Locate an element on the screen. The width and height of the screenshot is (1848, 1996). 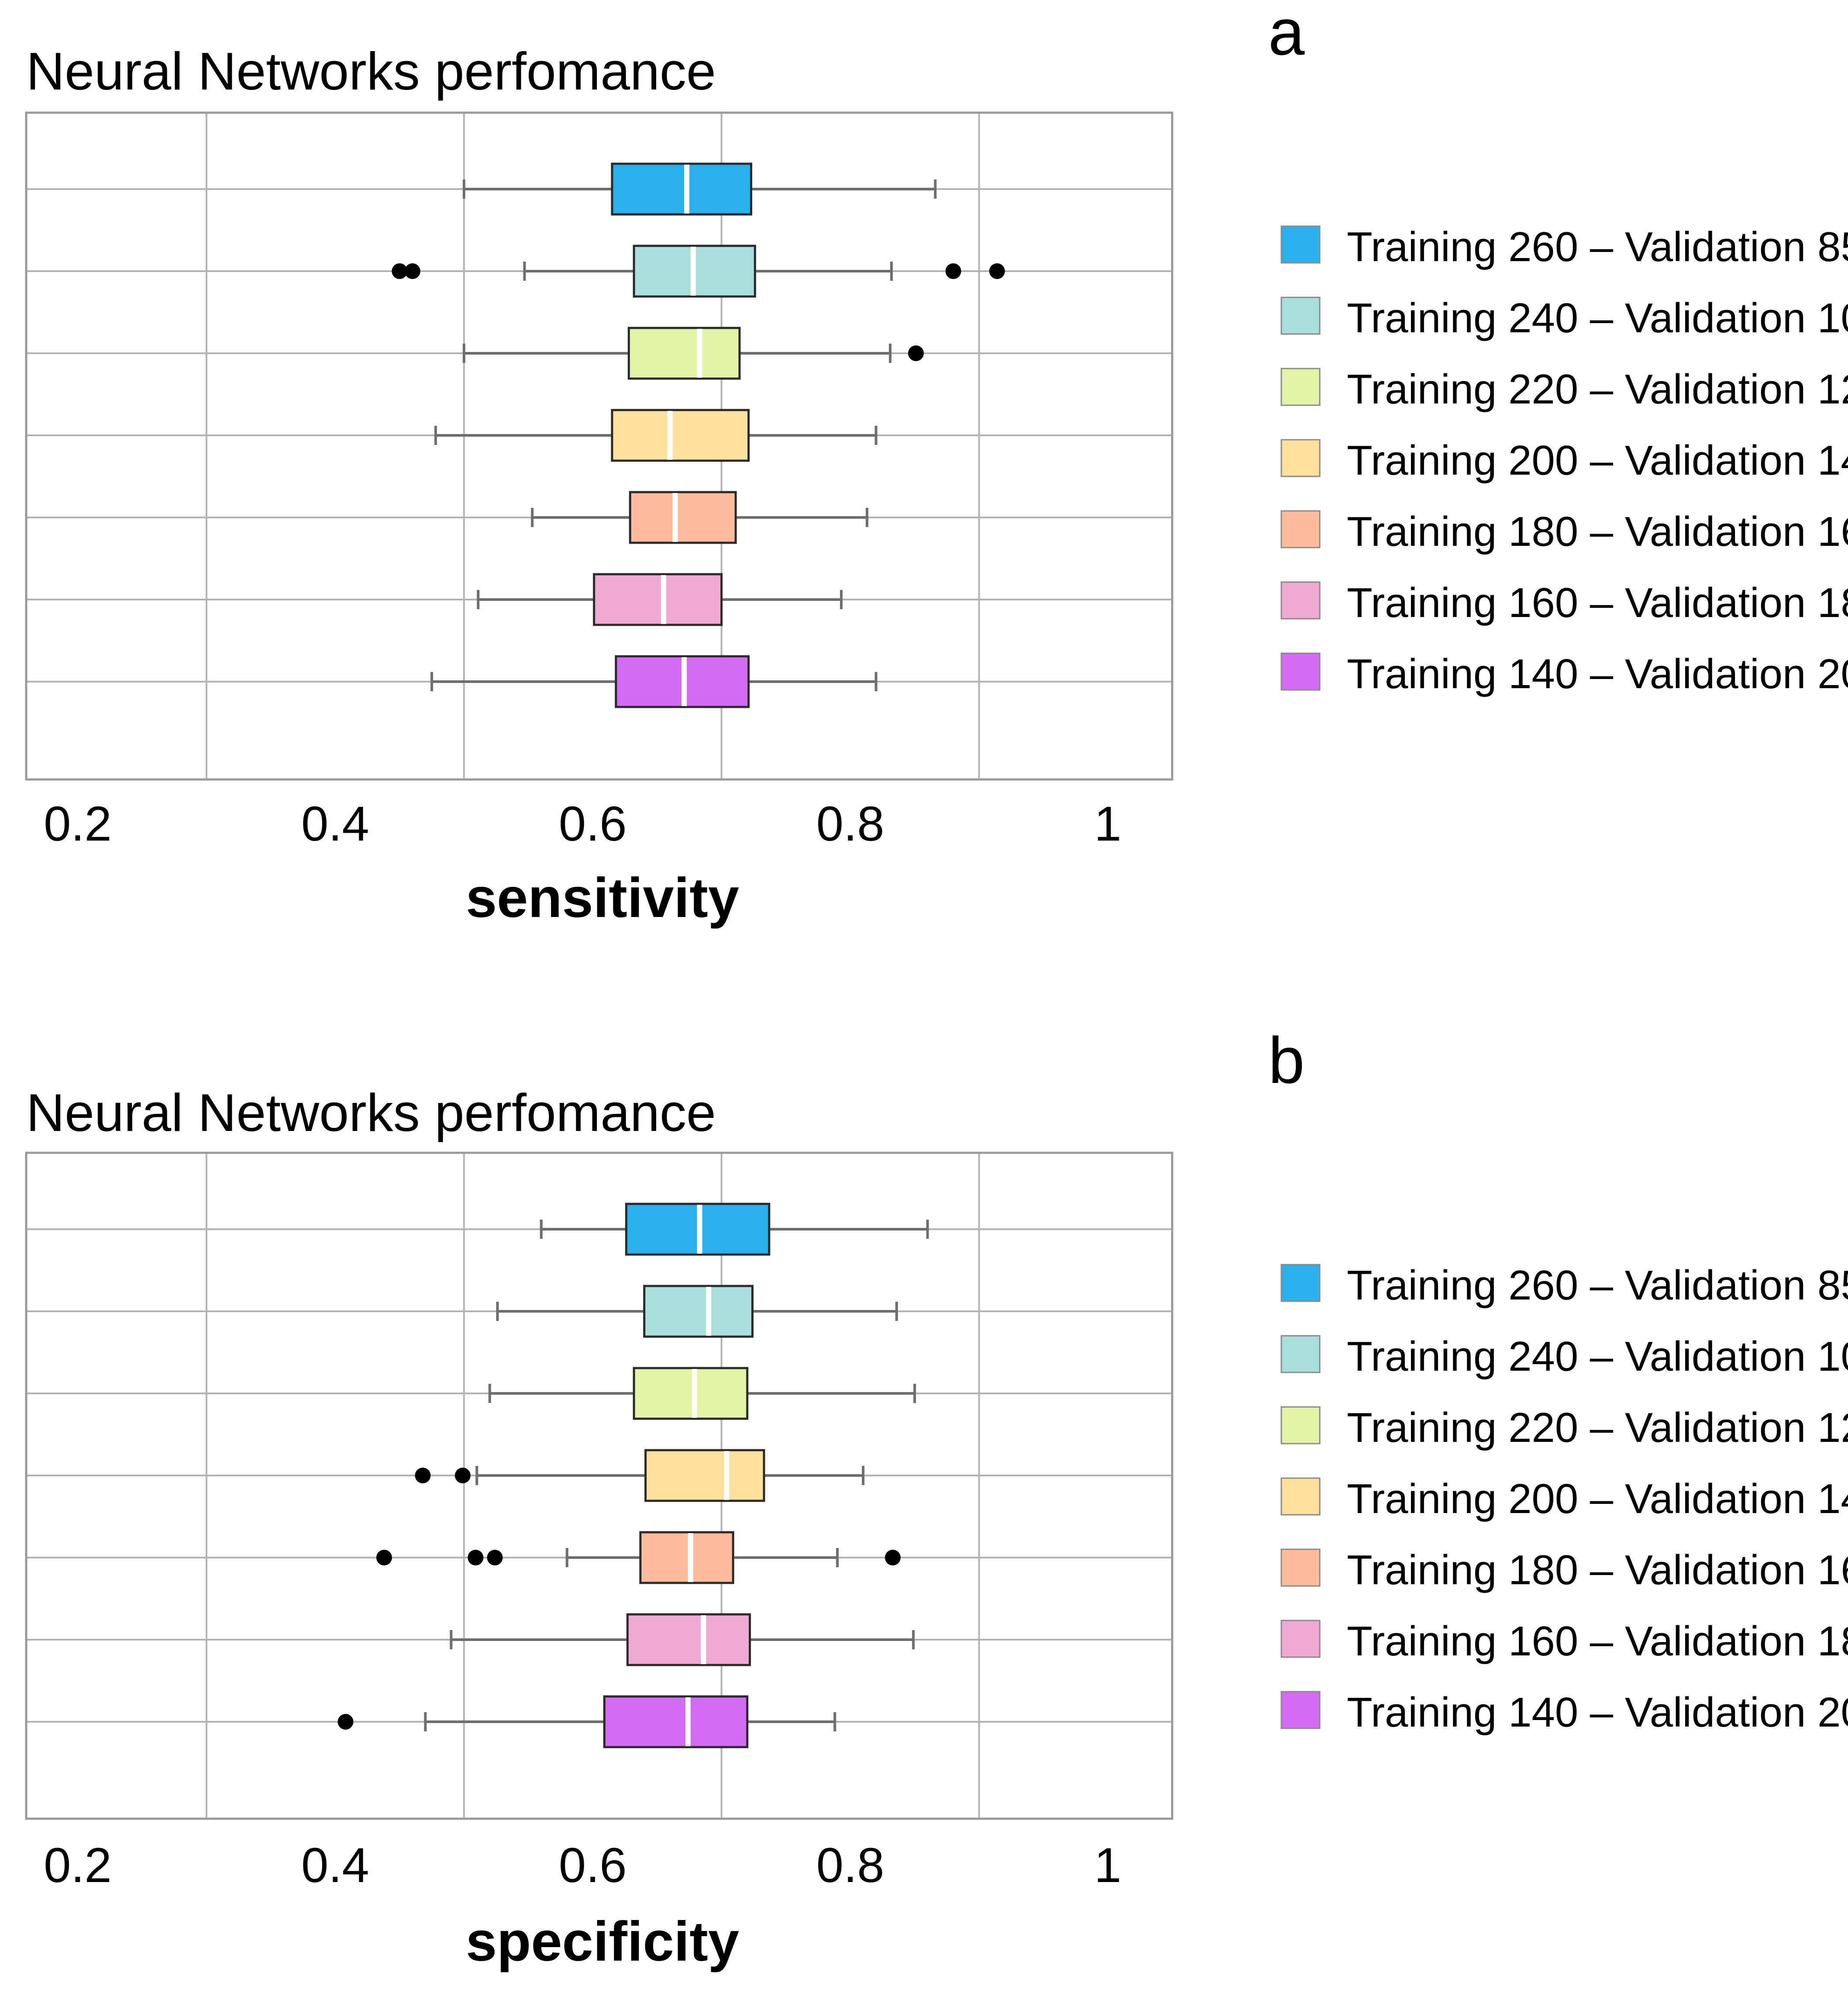
panel-label: b is located at coordinates (1286, 1060).